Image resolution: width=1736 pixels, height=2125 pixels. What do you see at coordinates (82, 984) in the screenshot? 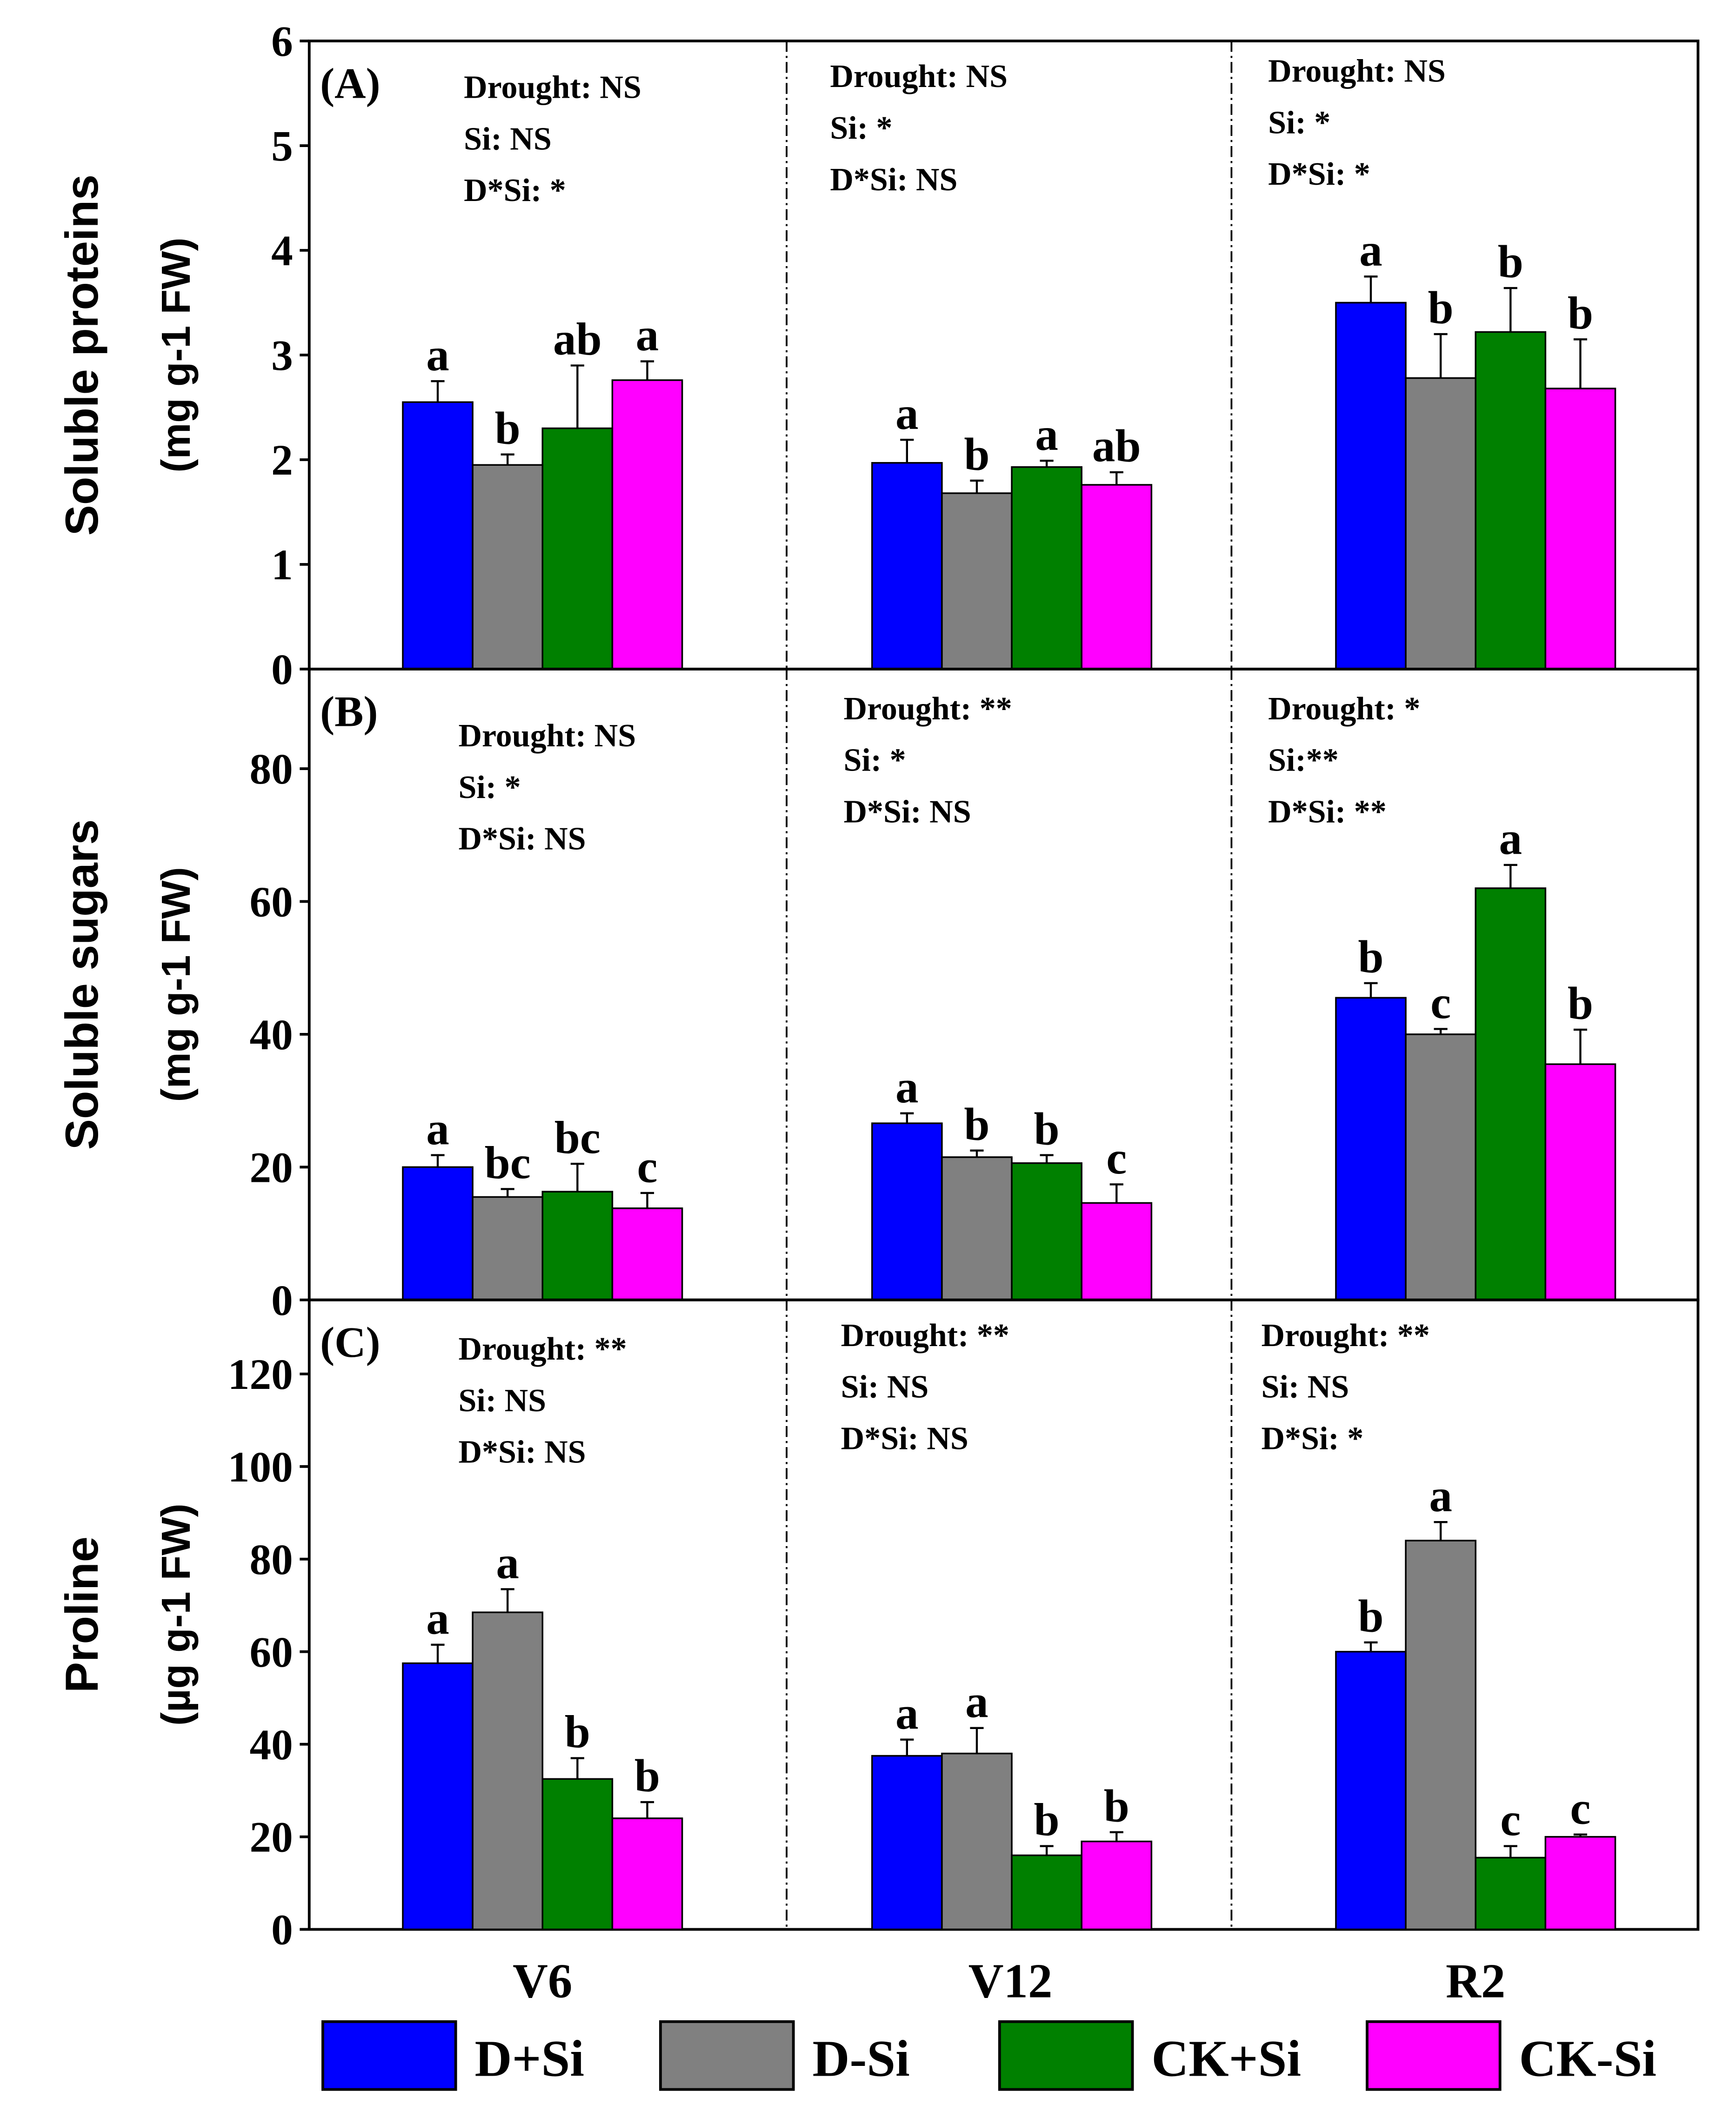
I see `y-axis-title: Soluble sugars` at bounding box center [82, 984].